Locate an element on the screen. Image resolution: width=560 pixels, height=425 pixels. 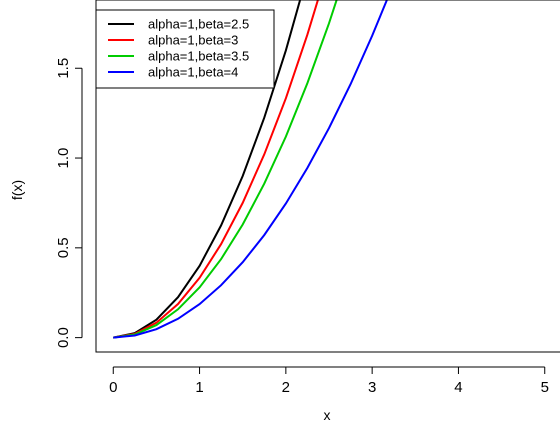
legend-label: alpha=1,beta=3 is located at coordinates (193, 40).